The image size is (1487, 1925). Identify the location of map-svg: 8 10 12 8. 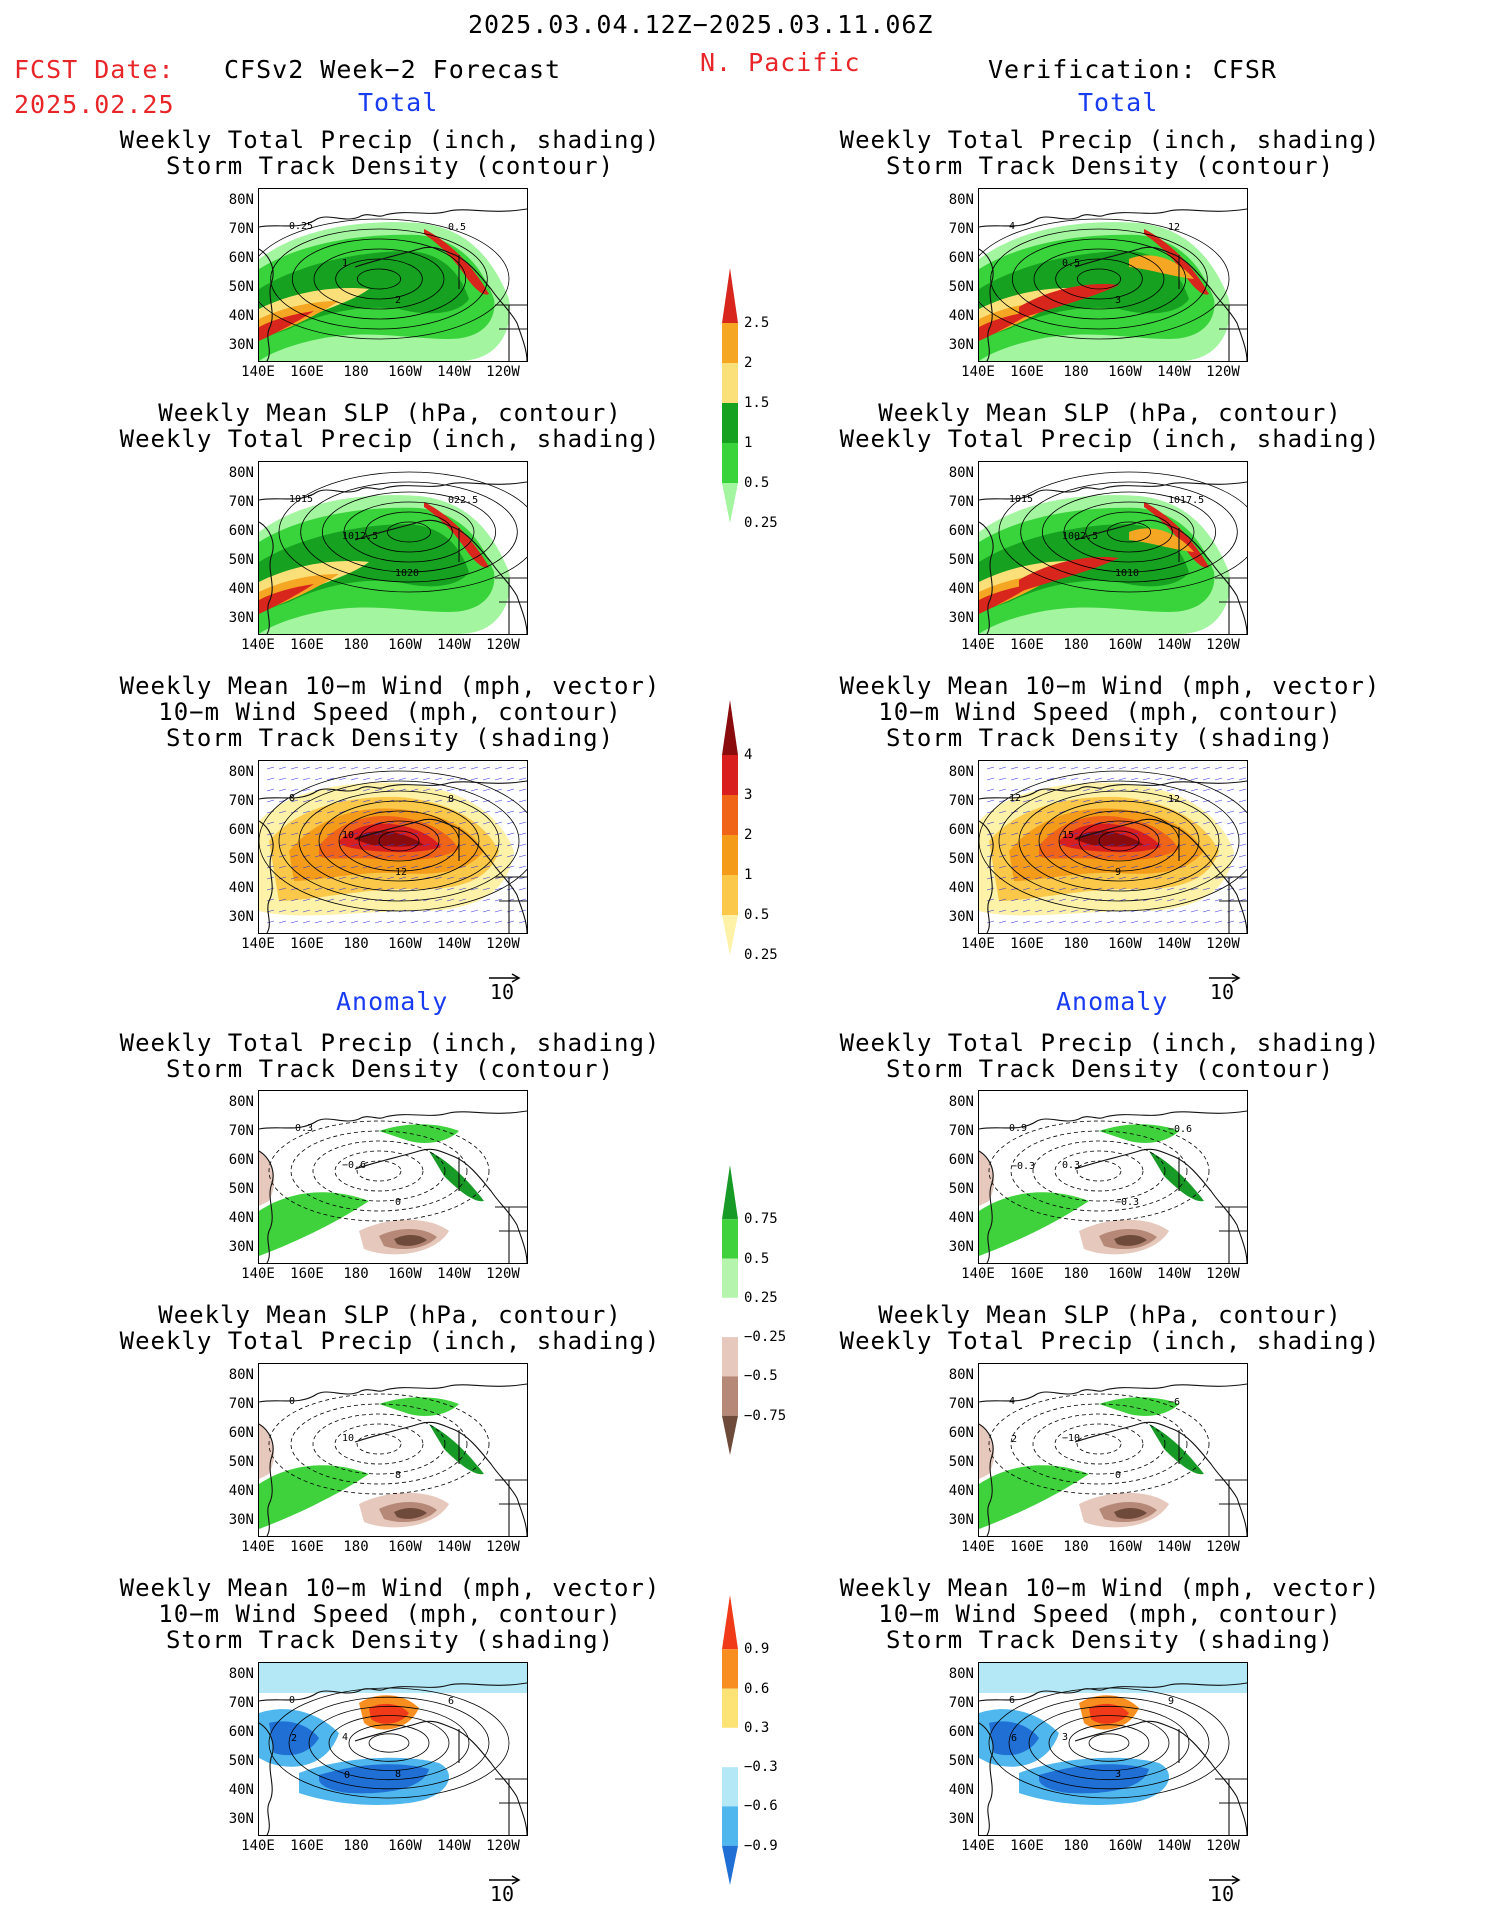
(393, 849).